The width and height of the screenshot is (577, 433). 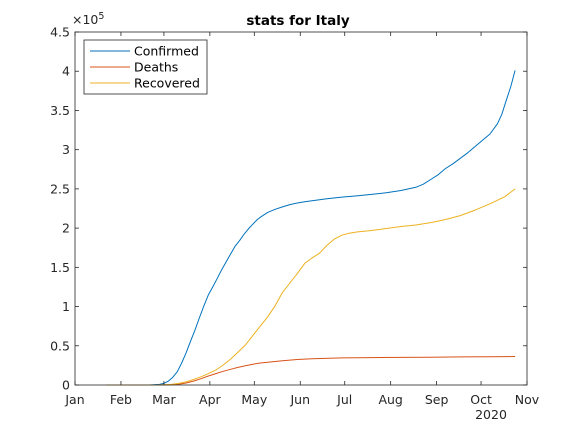 What do you see at coordinates (298, 21) in the screenshot?
I see `chart-title: stats for Italy` at bounding box center [298, 21].